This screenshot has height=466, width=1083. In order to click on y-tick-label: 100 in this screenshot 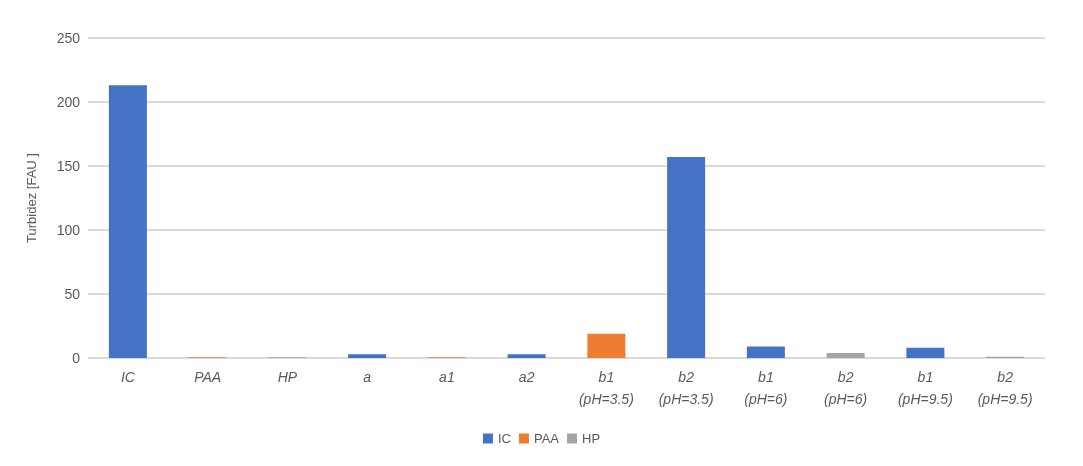, I will do `click(68, 230)`.